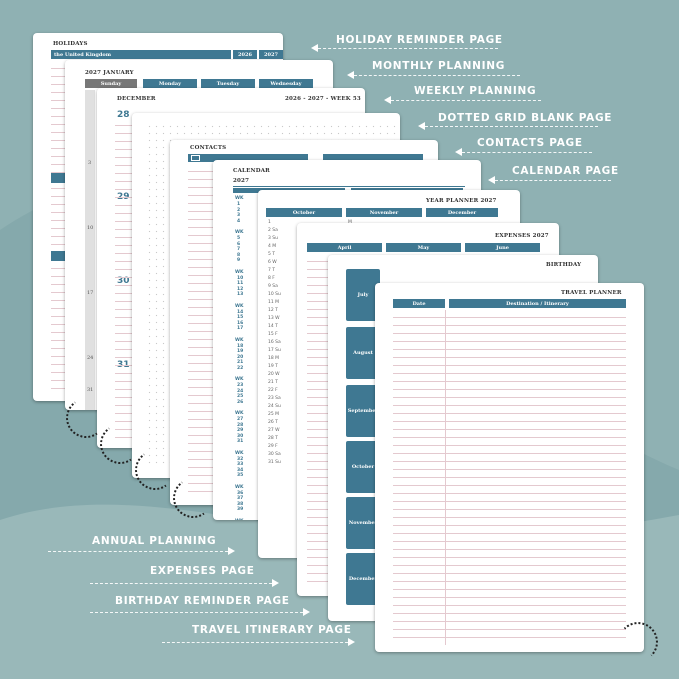 The image size is (679, 679). Describe the element at coordinates (363, 295) in the screenshot. I see `birthday-month-july: July` at that location.